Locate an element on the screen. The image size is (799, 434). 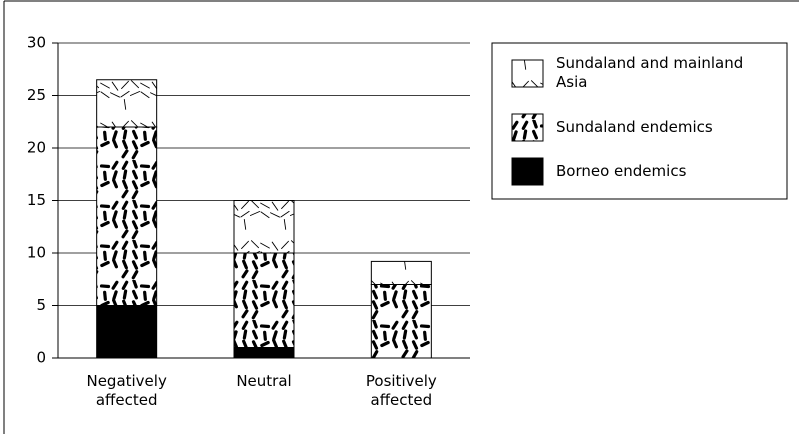
x-tick-label: Neutral is located at coordinates (264, 381).